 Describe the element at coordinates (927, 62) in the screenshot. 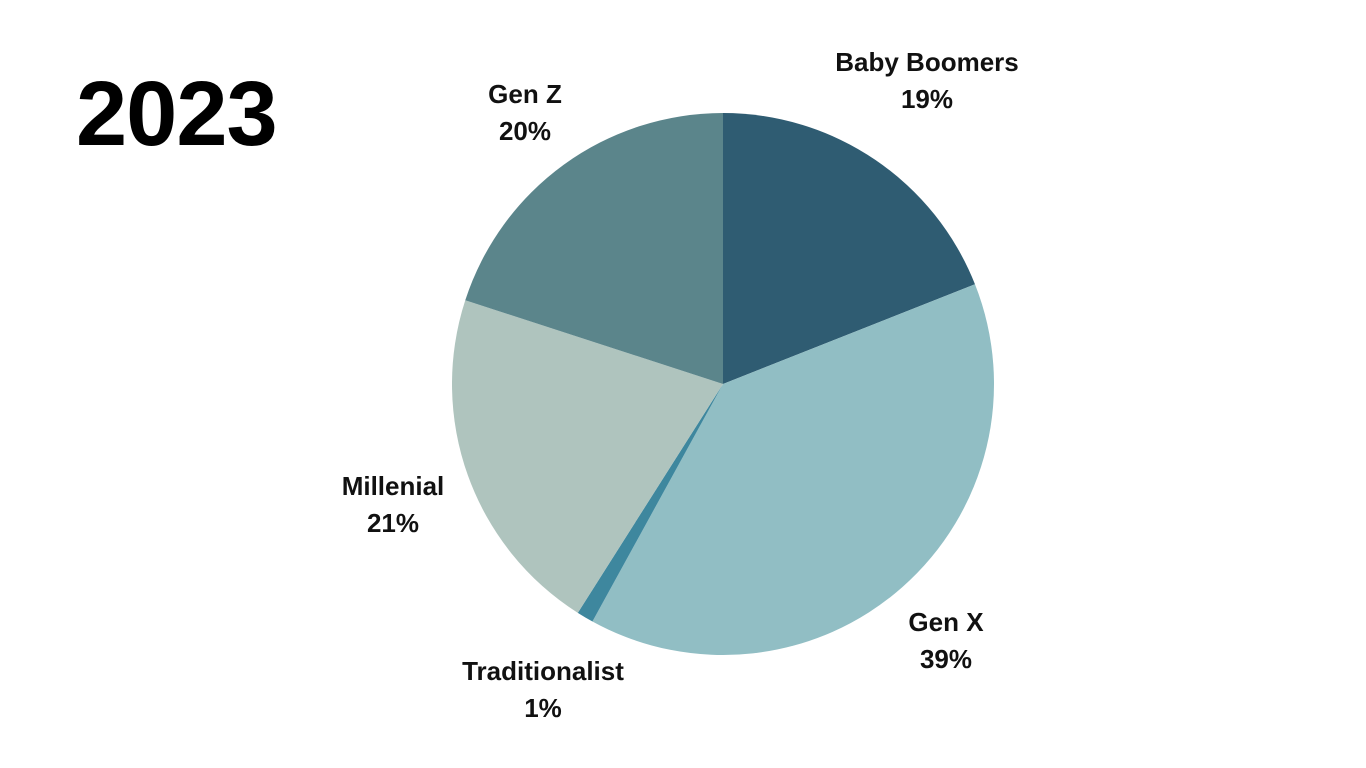

I see `slice-category-label: Baby Boomers` at that location.